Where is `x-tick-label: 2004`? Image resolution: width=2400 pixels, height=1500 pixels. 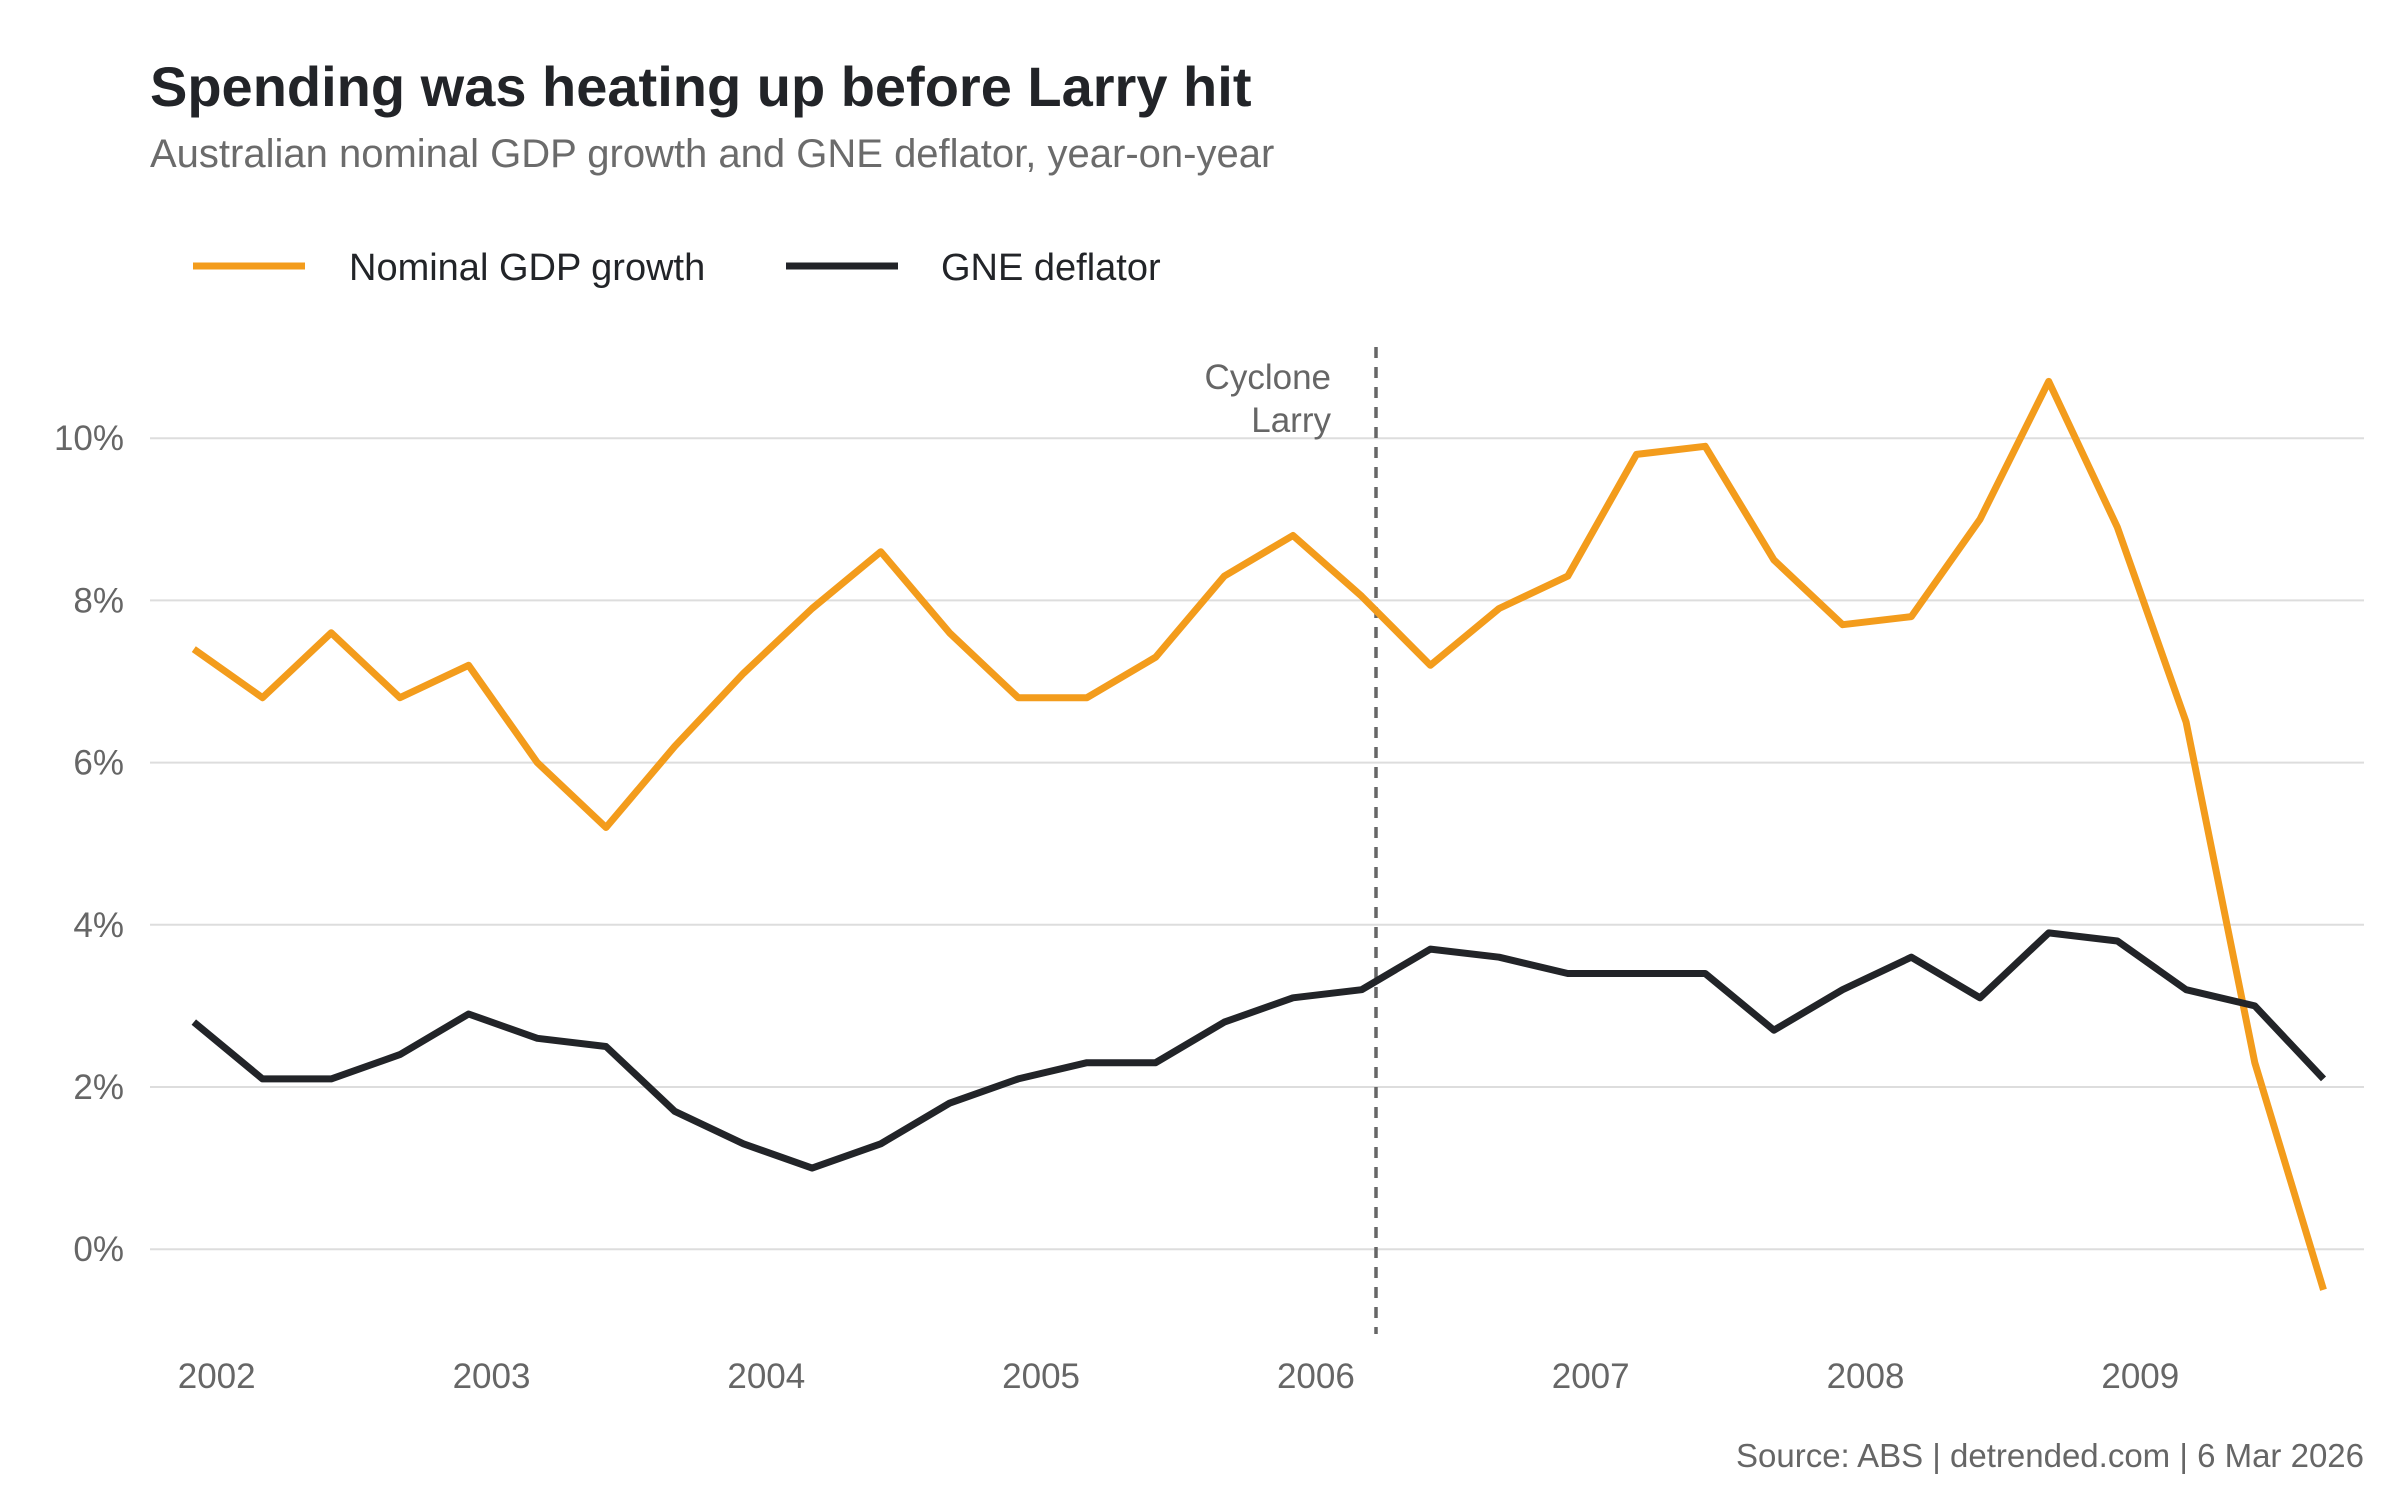
x-tick-label: 2004 is located at coordinates (766, 1376).